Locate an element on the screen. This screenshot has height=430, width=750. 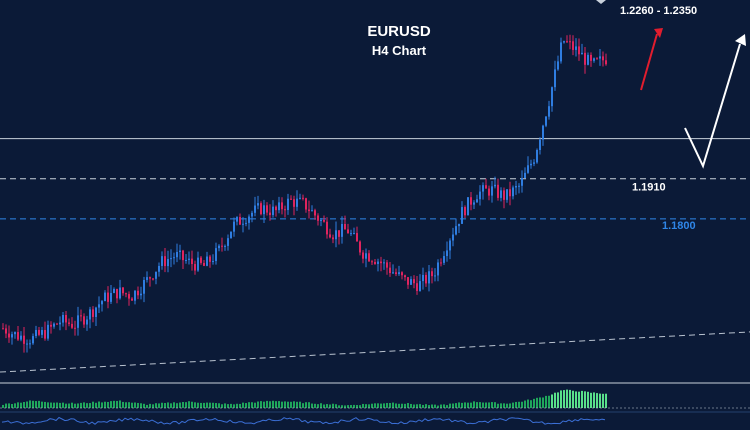
target-range-label: 1.2260 - 1.2350 is located at coordinates (658, 11).